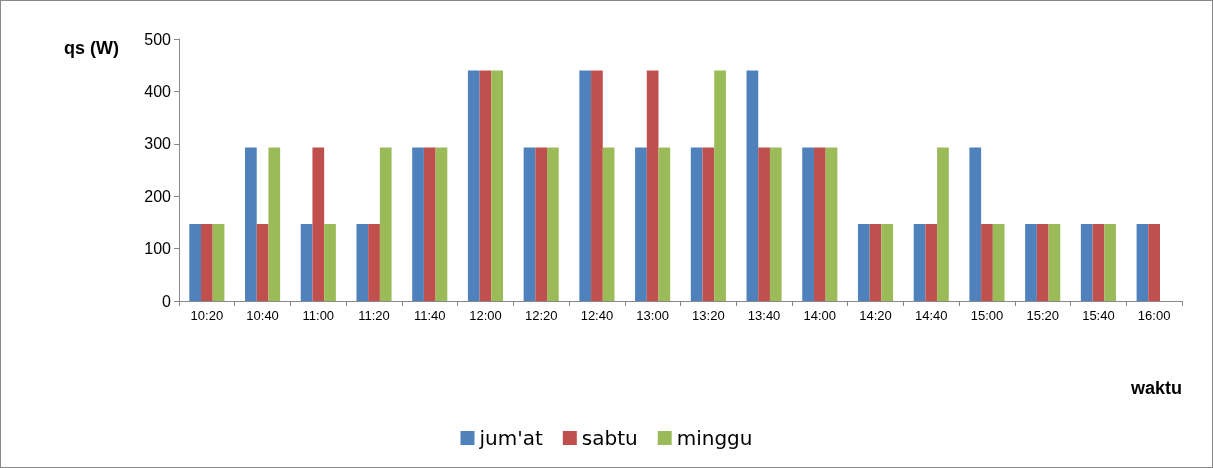 The width and height of the screenshot is (1213, 468). I want to click on x-tick-label: 10:40, so click(262, 315).